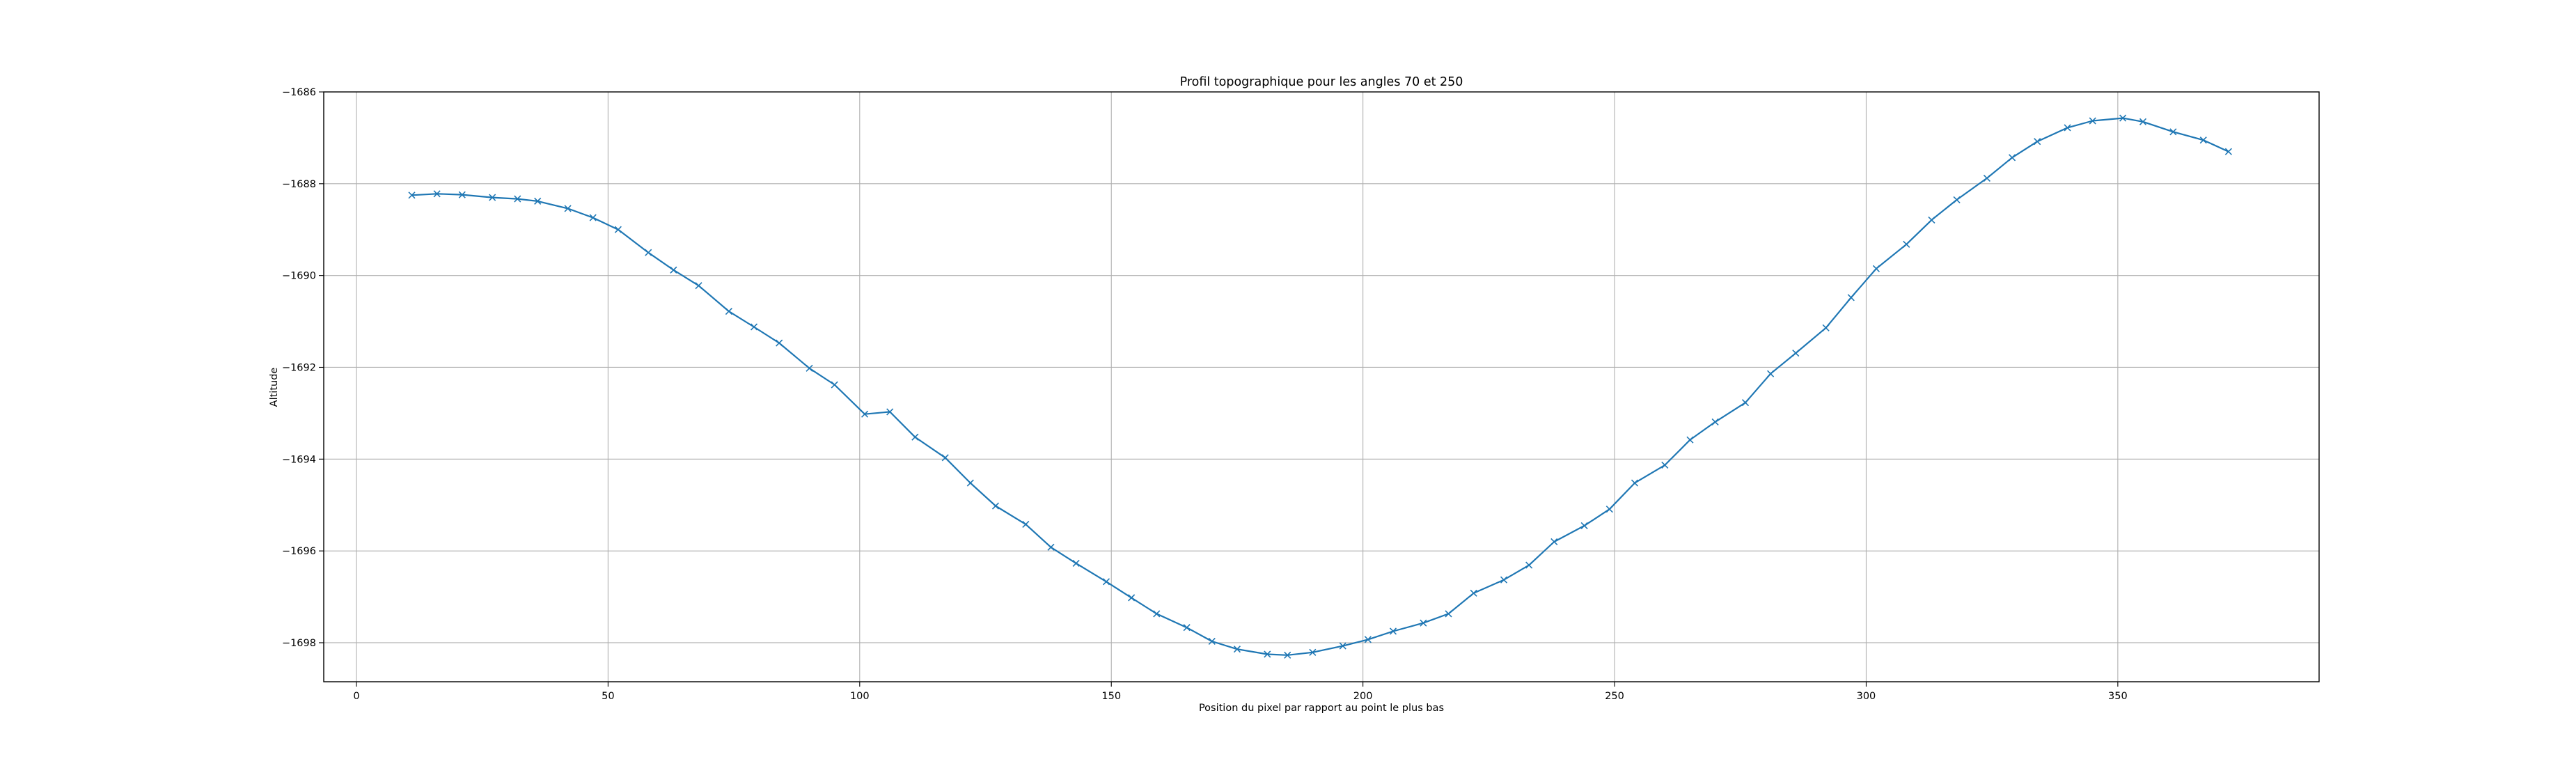  What do you see at coordinates (356, 696) in the screenshot?
I see `x-tick-label: 0` at bounding box center [356, 696].